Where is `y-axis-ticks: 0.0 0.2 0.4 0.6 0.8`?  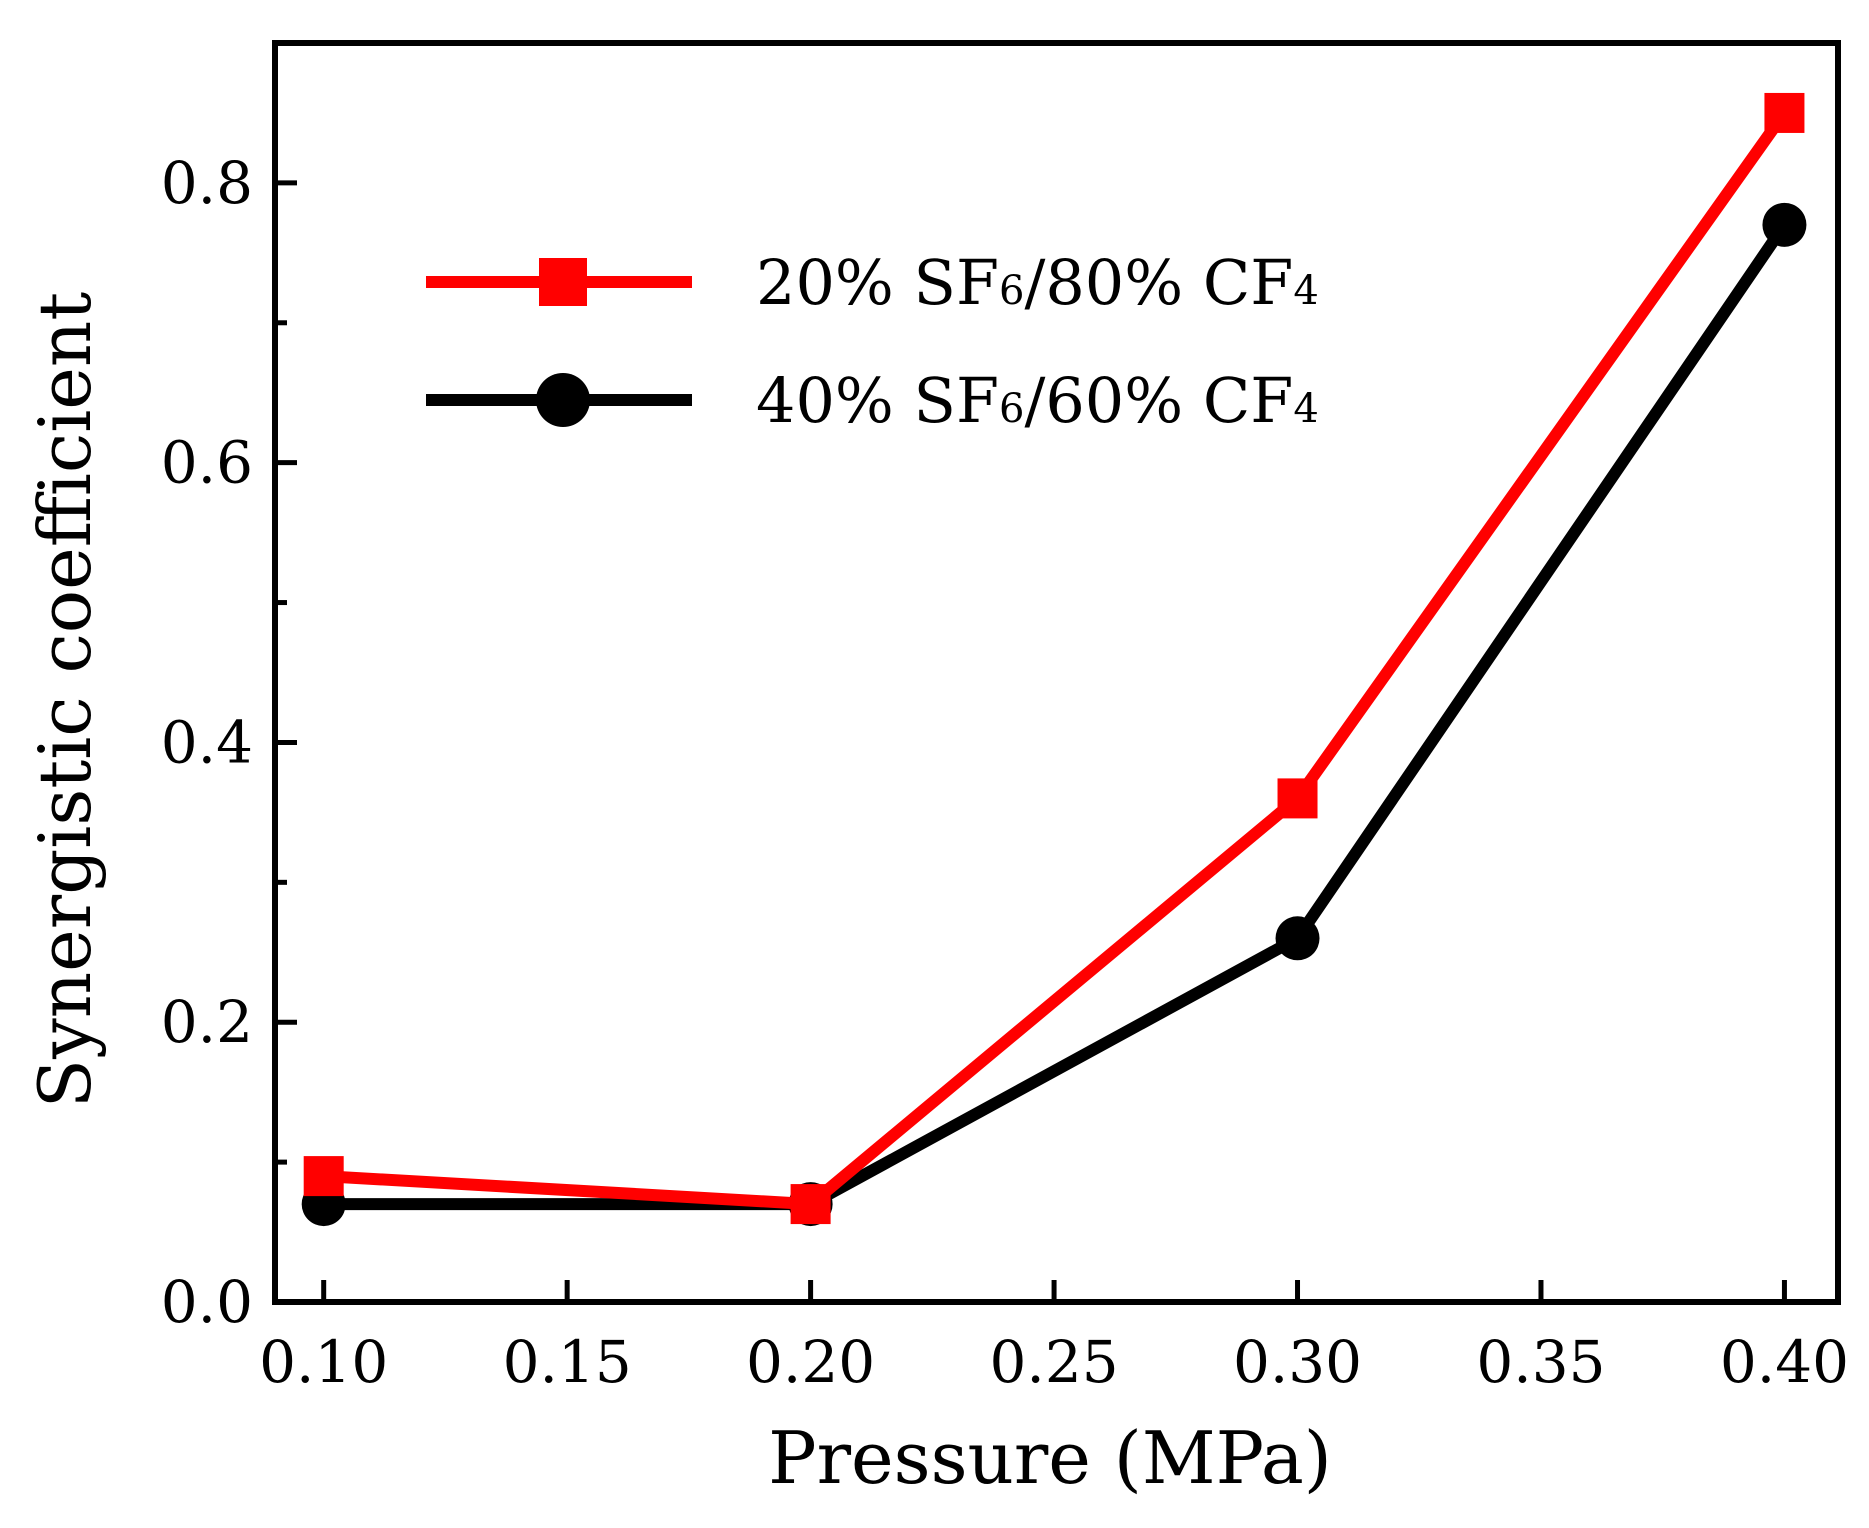 y-axis-ticks: 0.0 0.2 0.4 0.6 0.8 is located at coordinates (229, 742).